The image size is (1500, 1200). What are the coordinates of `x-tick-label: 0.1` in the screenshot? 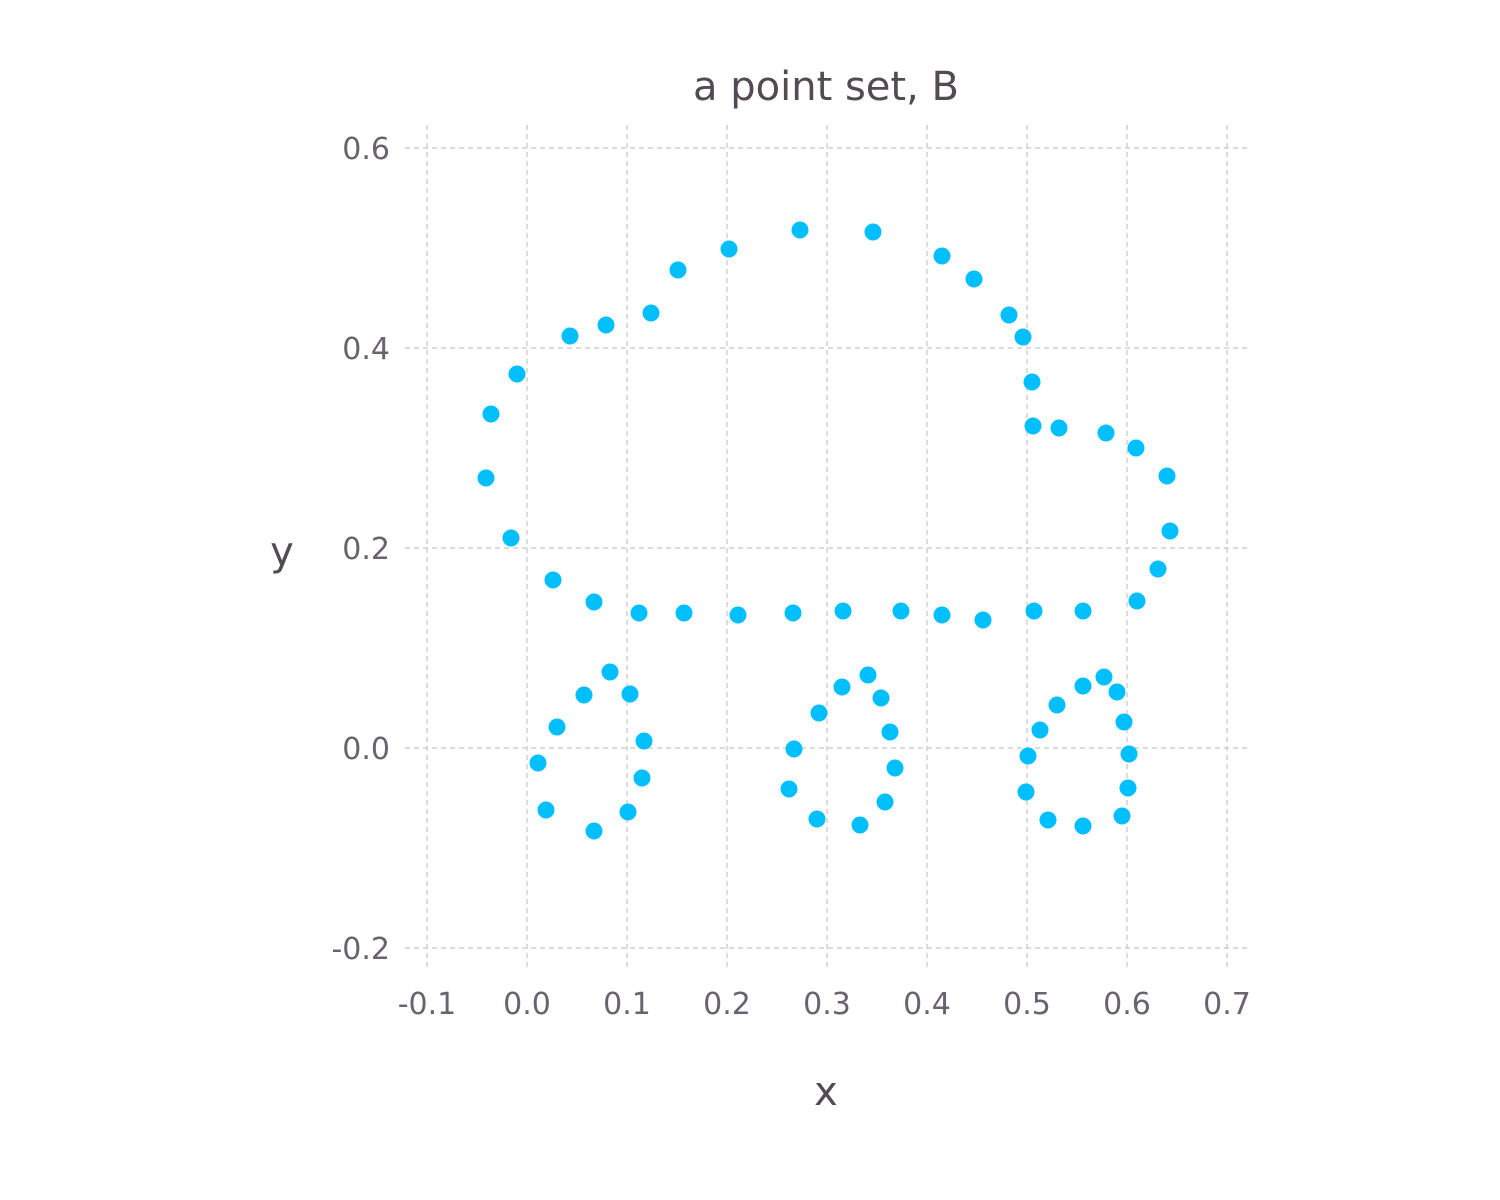 It's located at (627, 1004).